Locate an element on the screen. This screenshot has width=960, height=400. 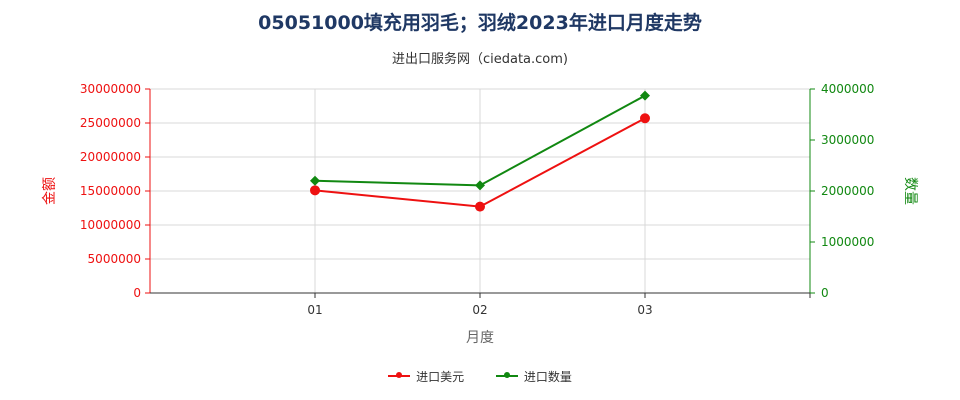
left-axis-tick-label: 10000000 is located at coordinates (110, 225).